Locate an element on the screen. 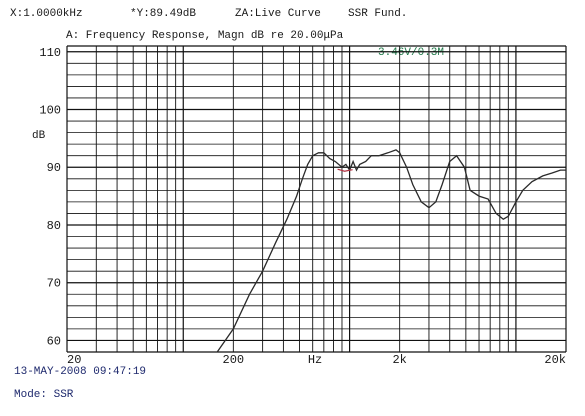 The width and height of the screenshot is (585, 416). y-tick-label: 110 is located at coordinates (50, 53).